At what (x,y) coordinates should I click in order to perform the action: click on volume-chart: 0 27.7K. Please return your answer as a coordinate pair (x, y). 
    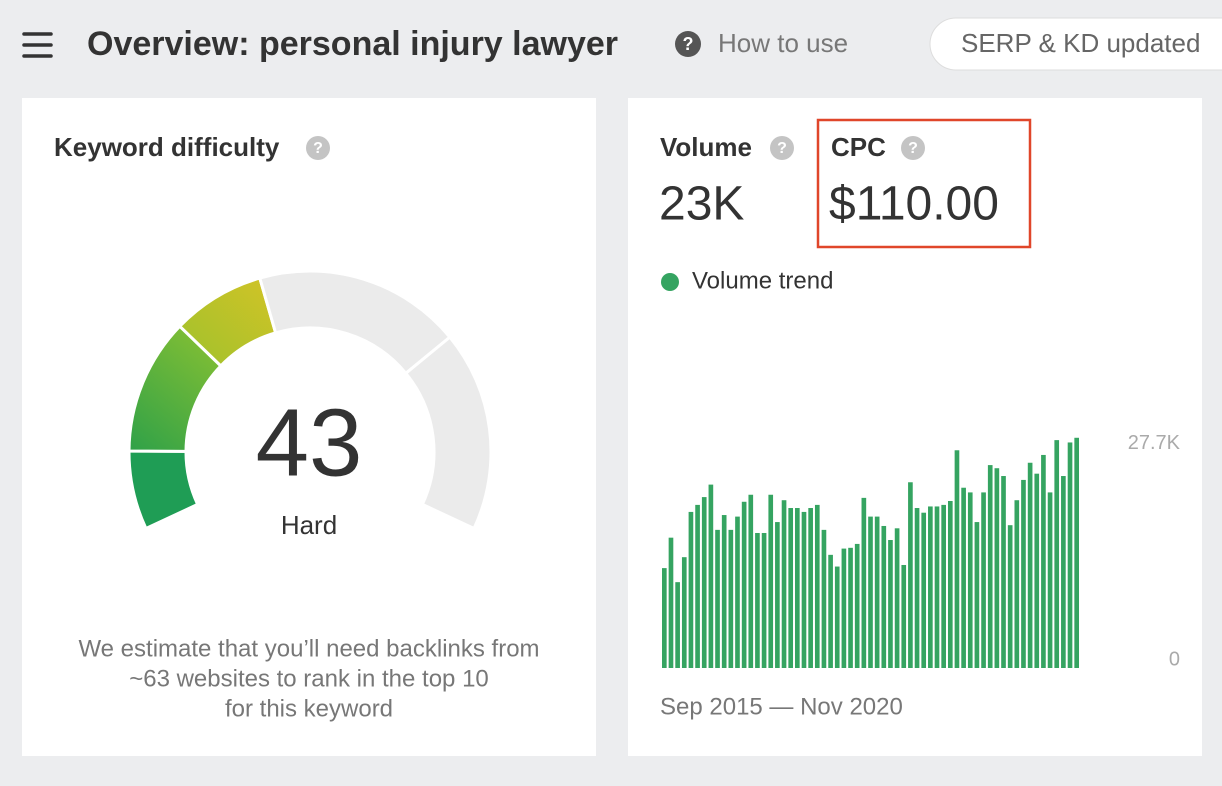
    Looking at the image, I should click on (921, 551).